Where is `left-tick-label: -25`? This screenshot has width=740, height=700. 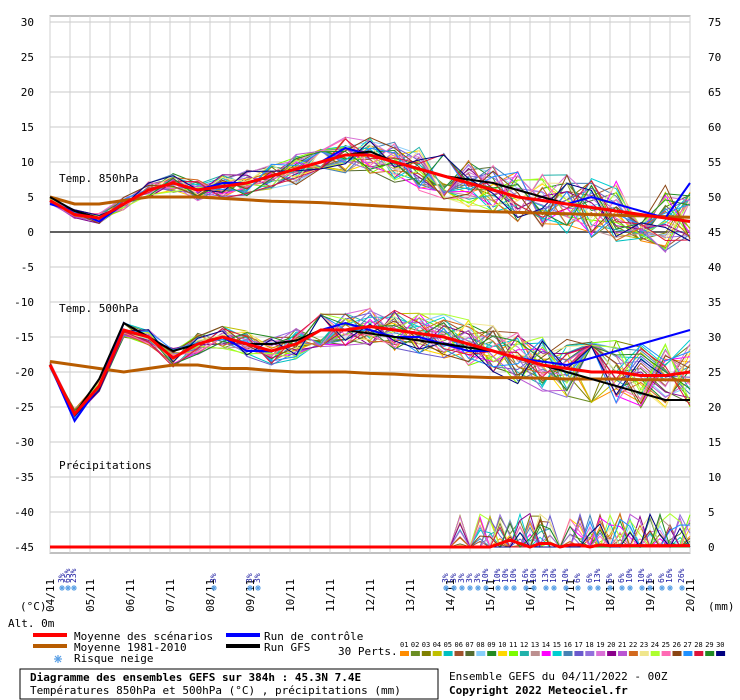
left-tick-label: -25 is located at coordinates (24, 407).